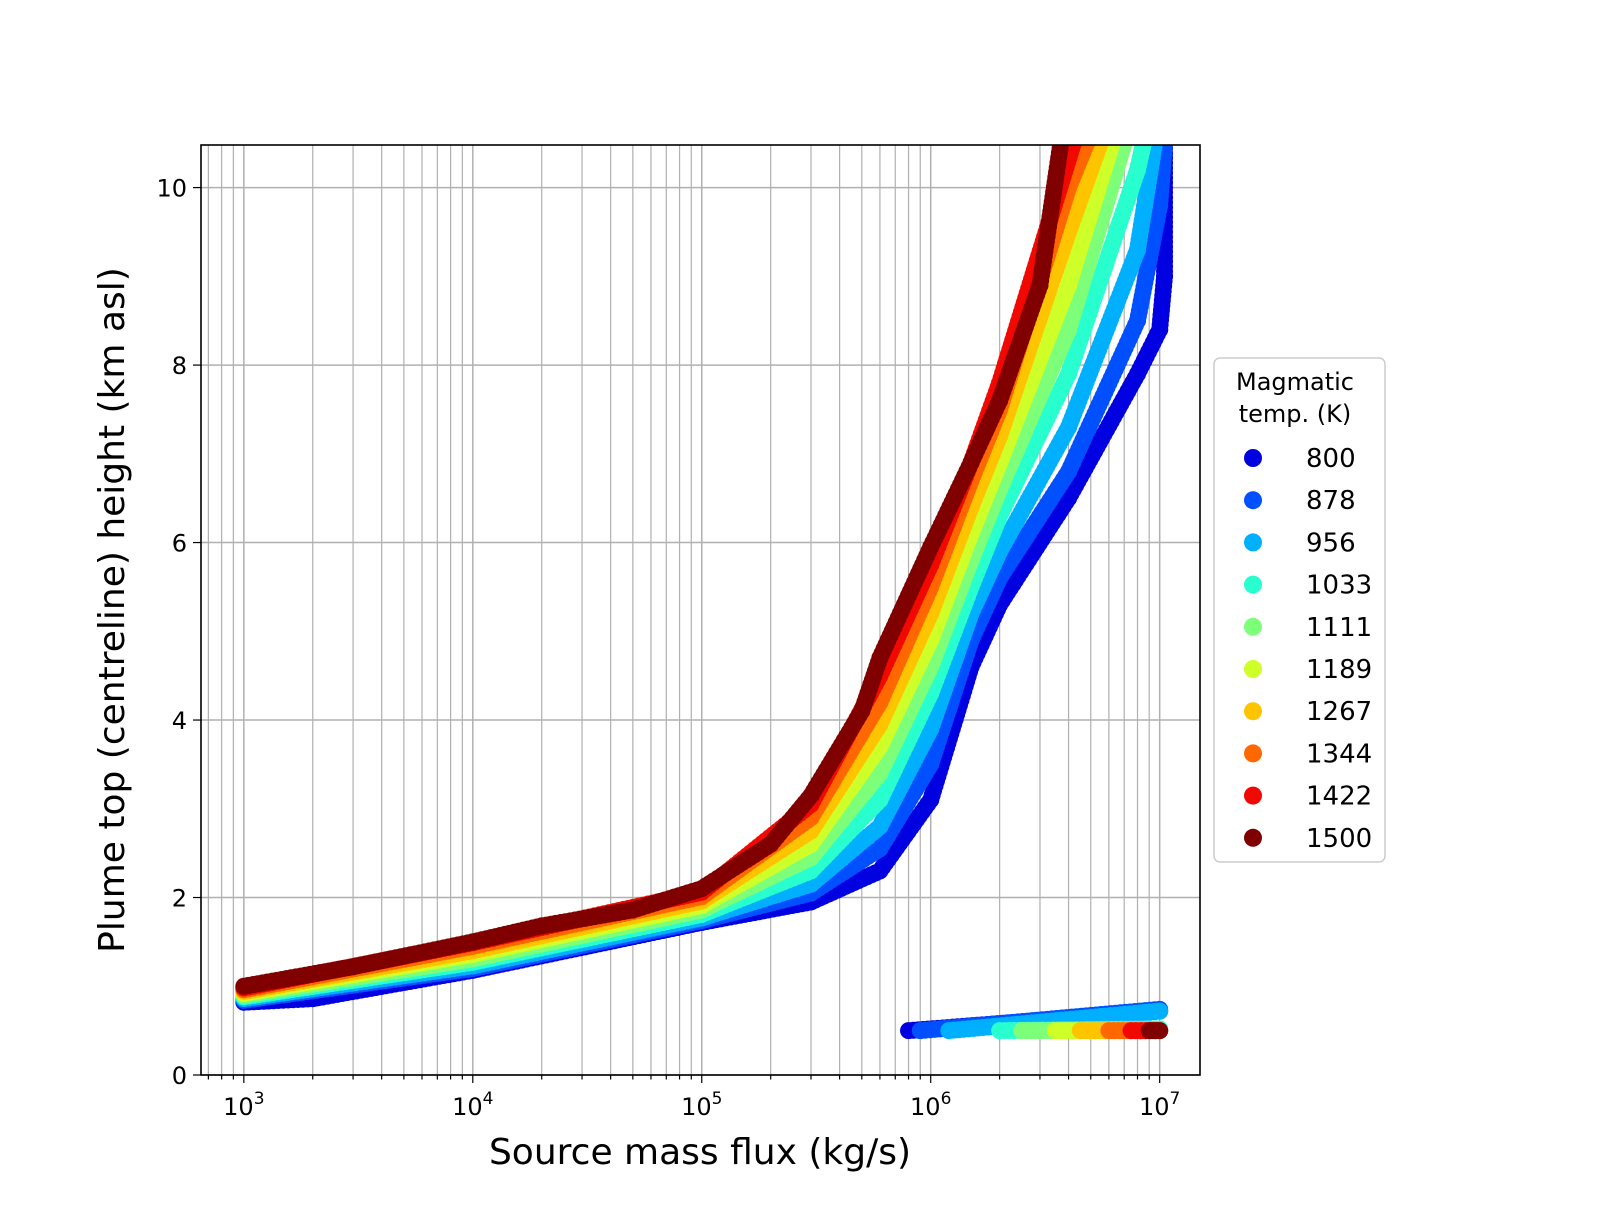 This screenshot has width=1600, height=1205. Describe the element at coordinates (930, 1105) in the screenshot. I see `x-tick-label: 10⁶` at that location.